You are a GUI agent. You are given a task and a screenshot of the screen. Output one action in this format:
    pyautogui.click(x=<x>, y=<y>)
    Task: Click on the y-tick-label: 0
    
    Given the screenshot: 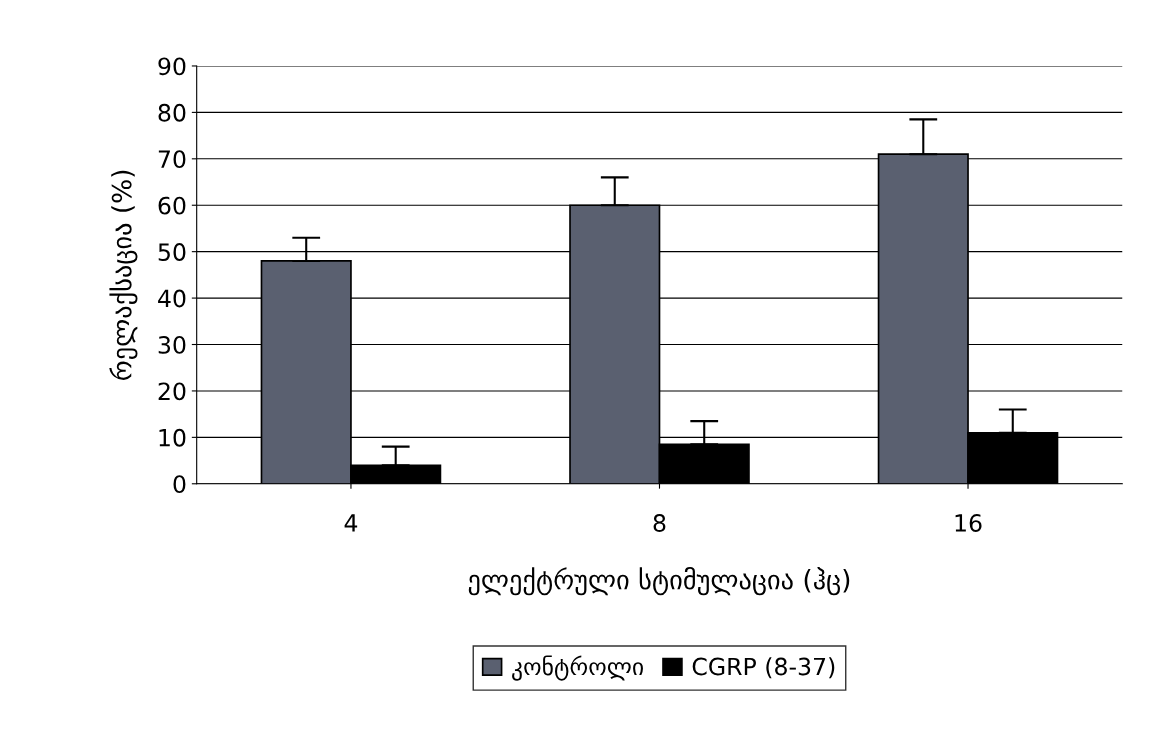 What is the action you would take?
    pyautogui.click(x=179, y=484)
    